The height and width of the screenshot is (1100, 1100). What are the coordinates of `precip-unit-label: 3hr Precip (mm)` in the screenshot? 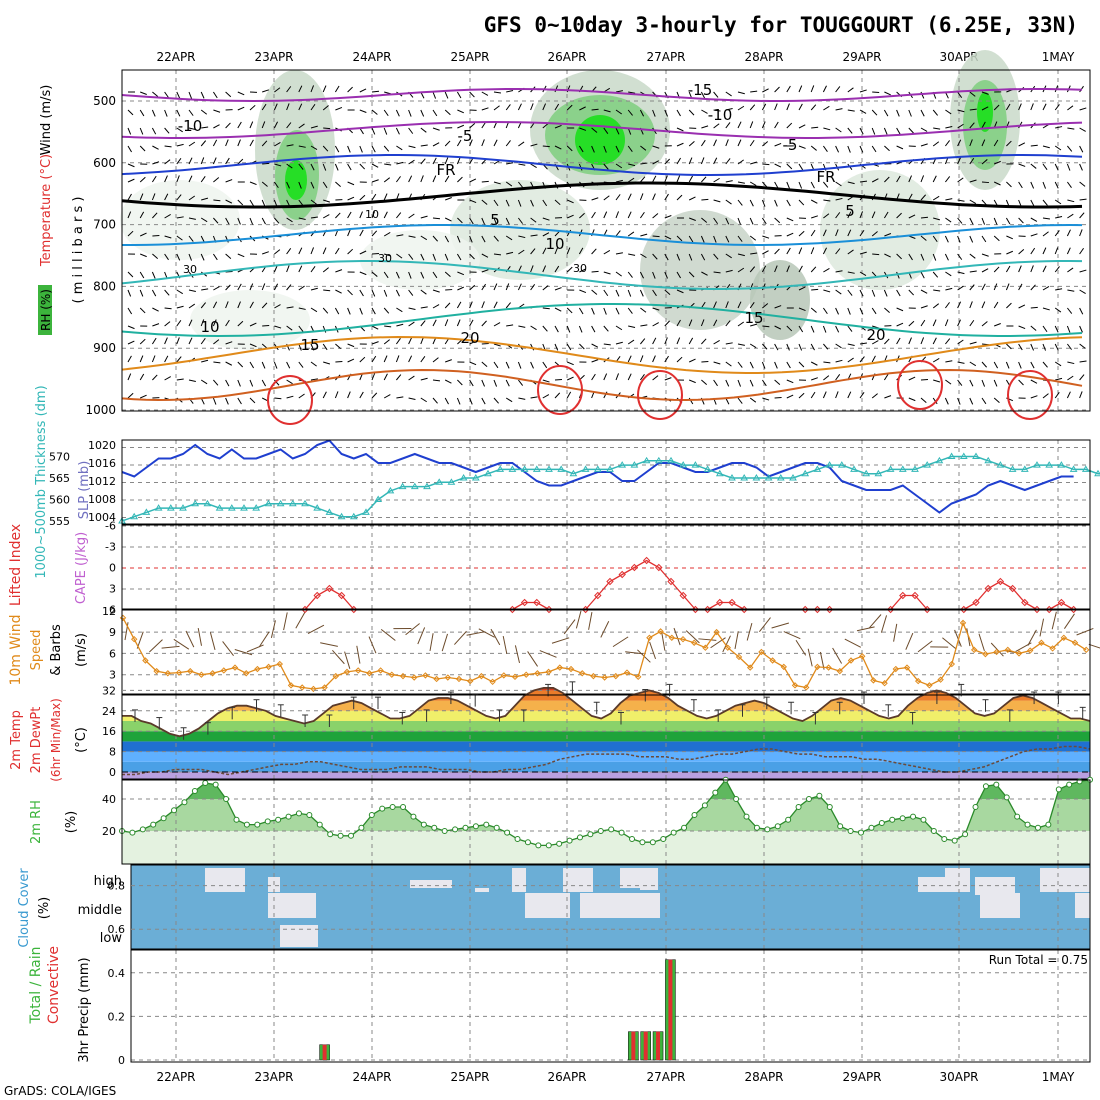 It's located at (84, 1009).